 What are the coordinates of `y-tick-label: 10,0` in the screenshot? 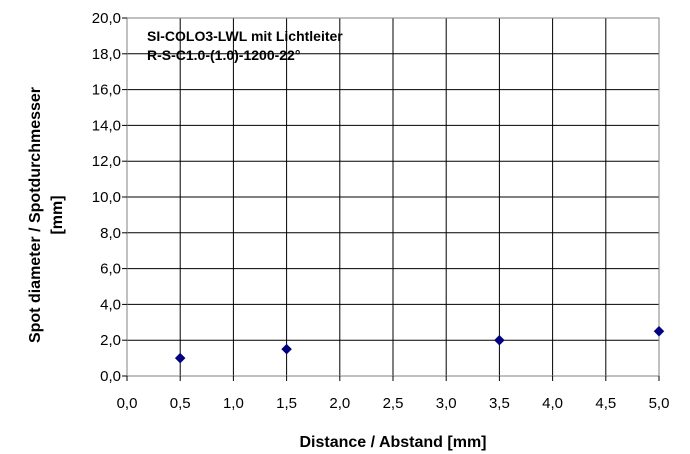 It's located at (106, 197).